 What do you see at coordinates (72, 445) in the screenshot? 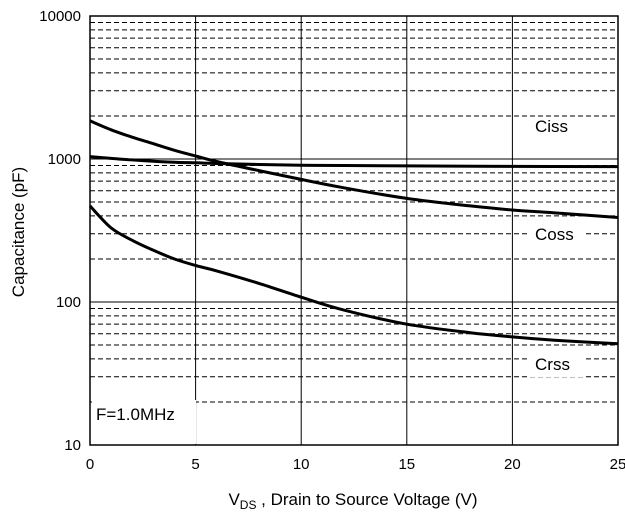
I see `y-tick-label: 10` at bounding box center [72, 445].